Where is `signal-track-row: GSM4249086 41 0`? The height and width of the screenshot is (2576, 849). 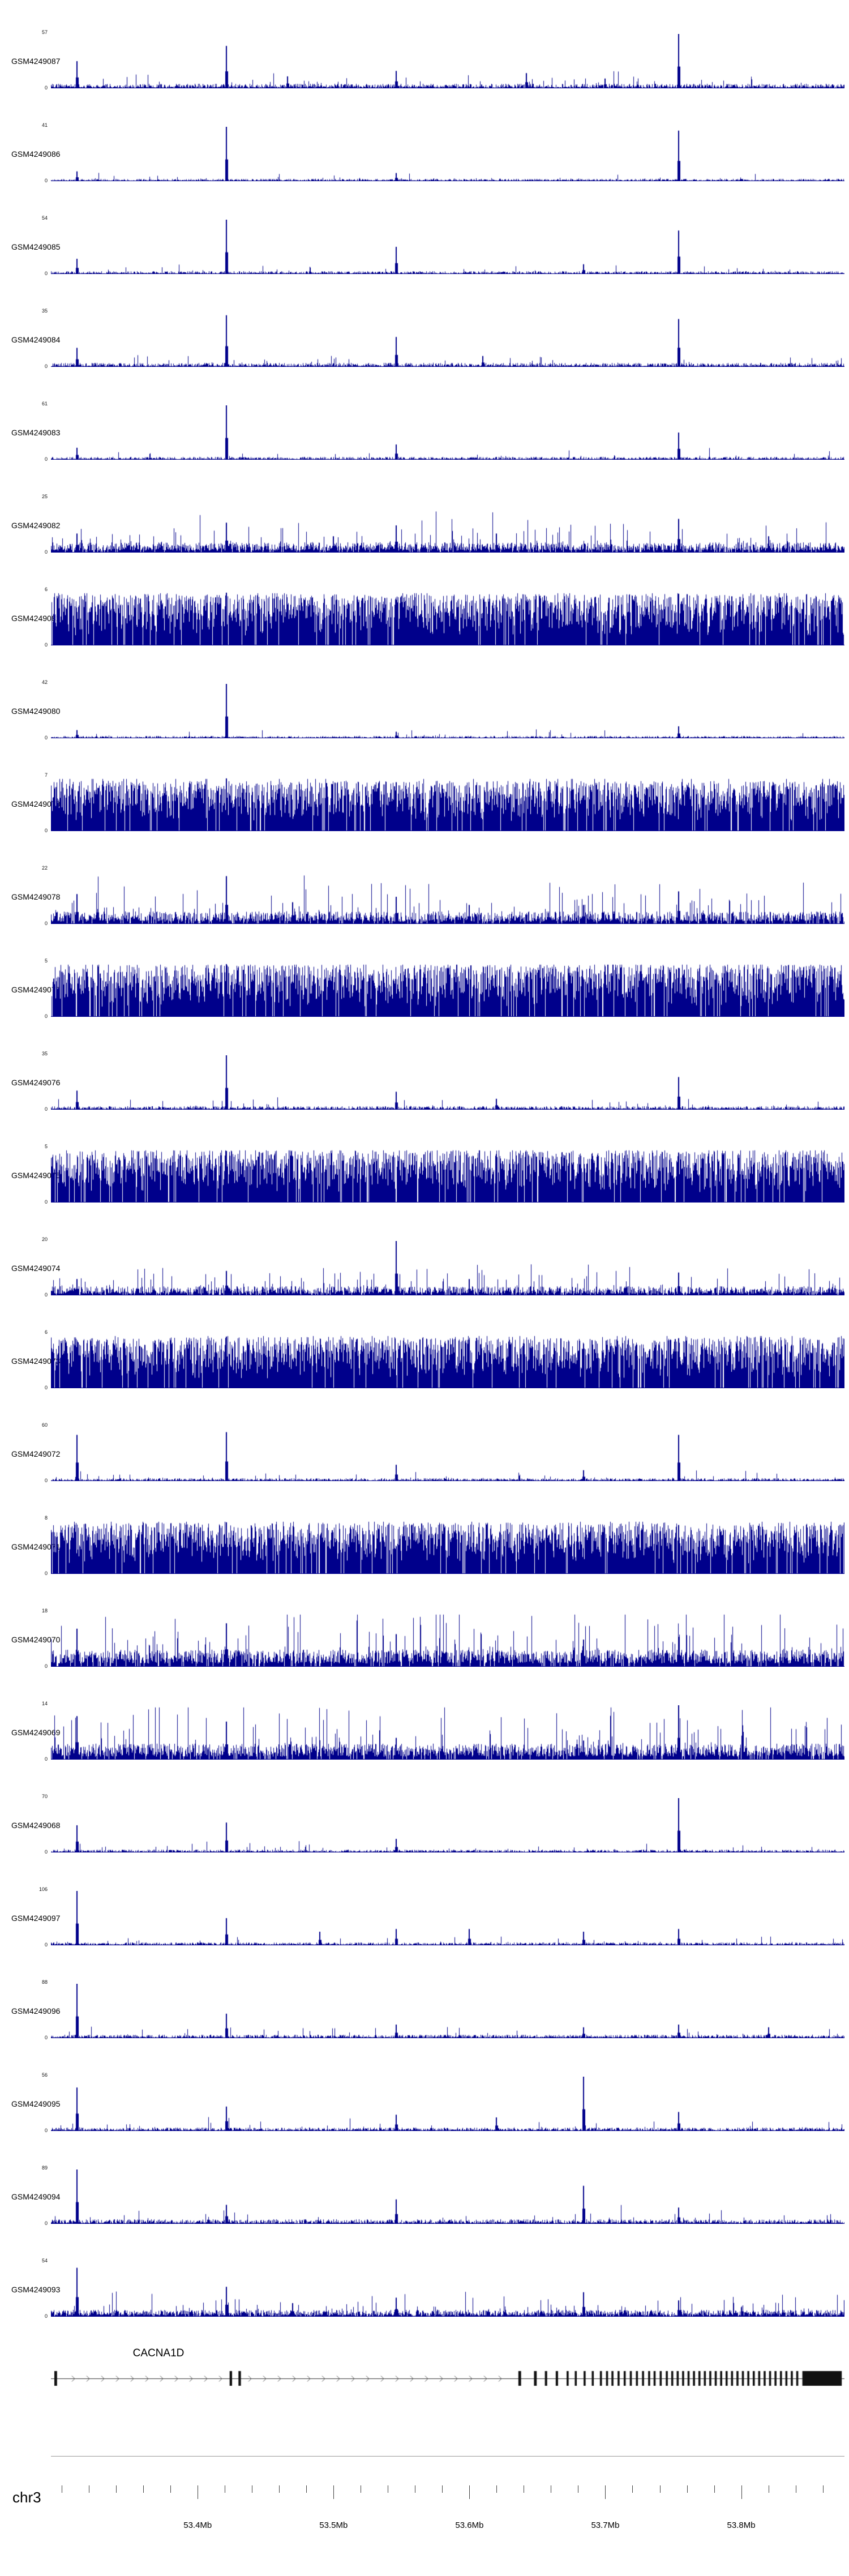
signal-track-row: GSM4249086 41 0 is located at coordinates (424, 156).